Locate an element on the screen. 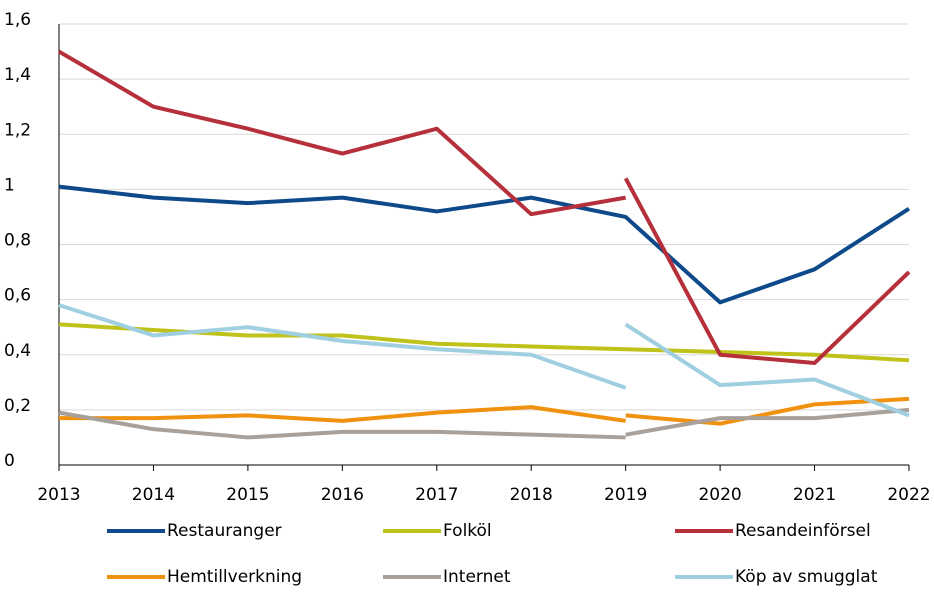 This screenshot has height=593, width=934. y-tick-label: 0,4 is located at coordinates (17, 351).